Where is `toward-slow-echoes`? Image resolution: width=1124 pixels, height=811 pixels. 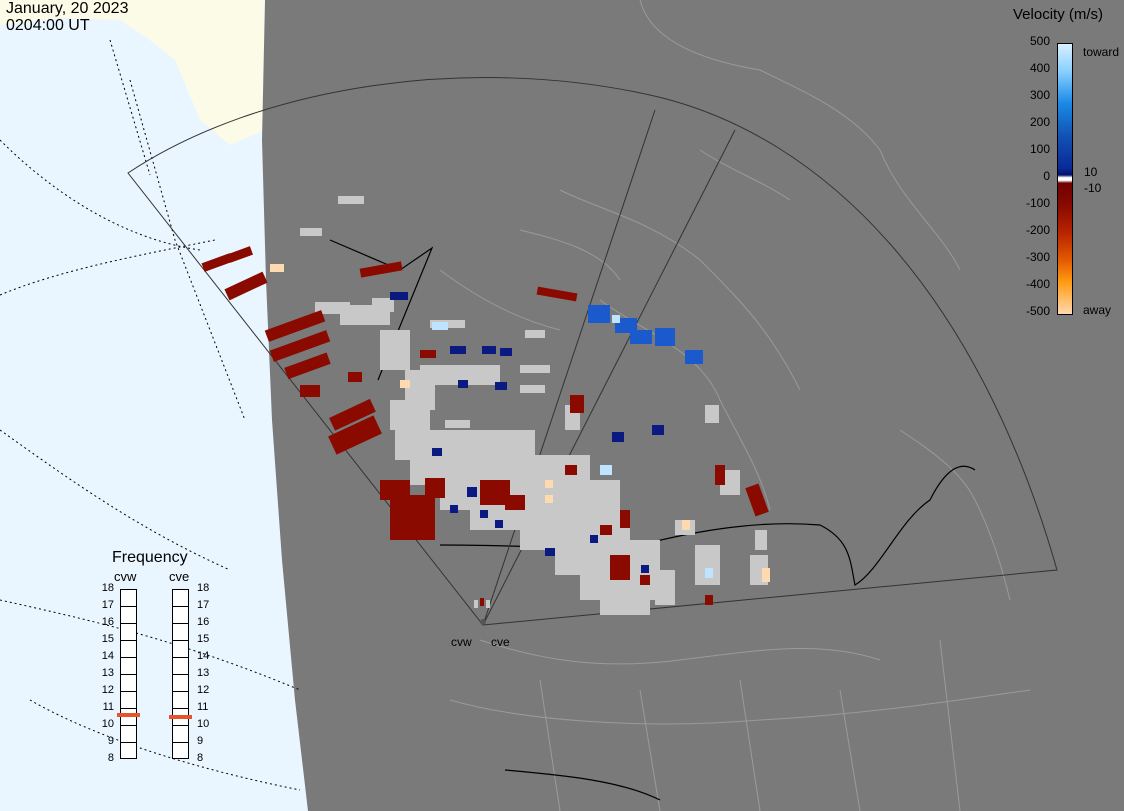
toward-slow-echoes is located at coordinates (527, 432).